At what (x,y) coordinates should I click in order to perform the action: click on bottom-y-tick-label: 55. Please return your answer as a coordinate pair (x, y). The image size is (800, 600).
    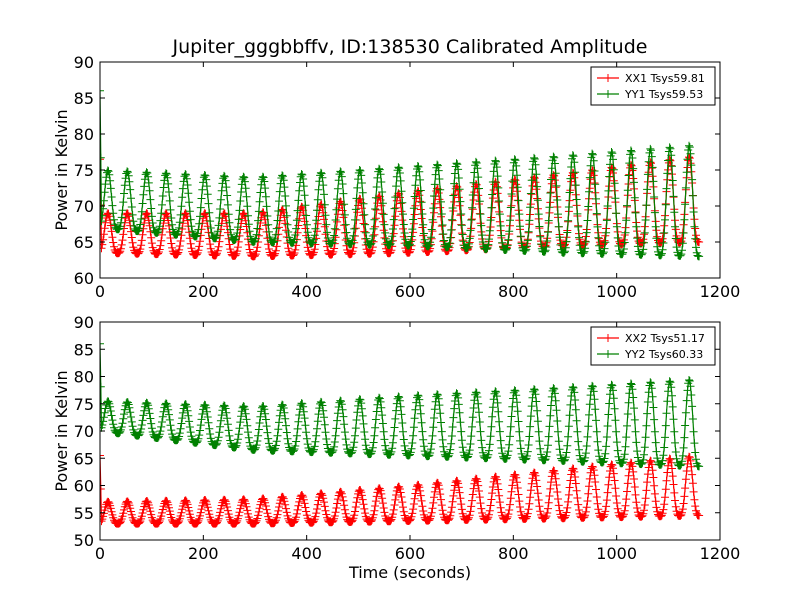
    Looking at the image, I should click on (84, 513).